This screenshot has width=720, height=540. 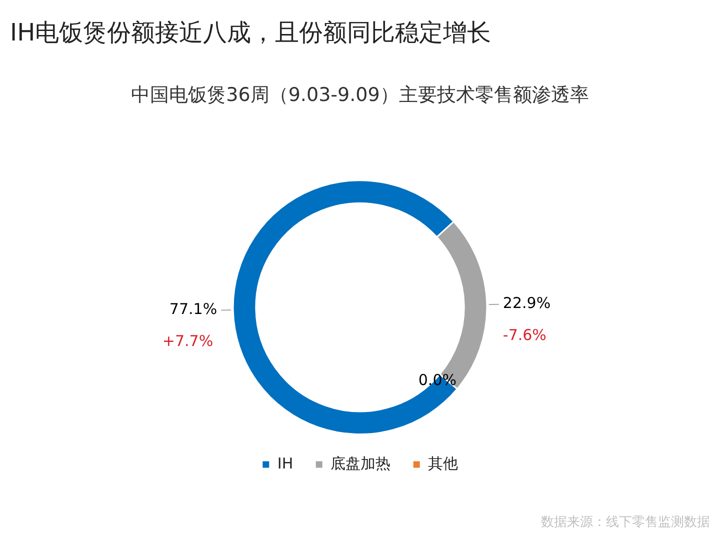 I want to click on text: +7.7%, so click(x=188, y=341).